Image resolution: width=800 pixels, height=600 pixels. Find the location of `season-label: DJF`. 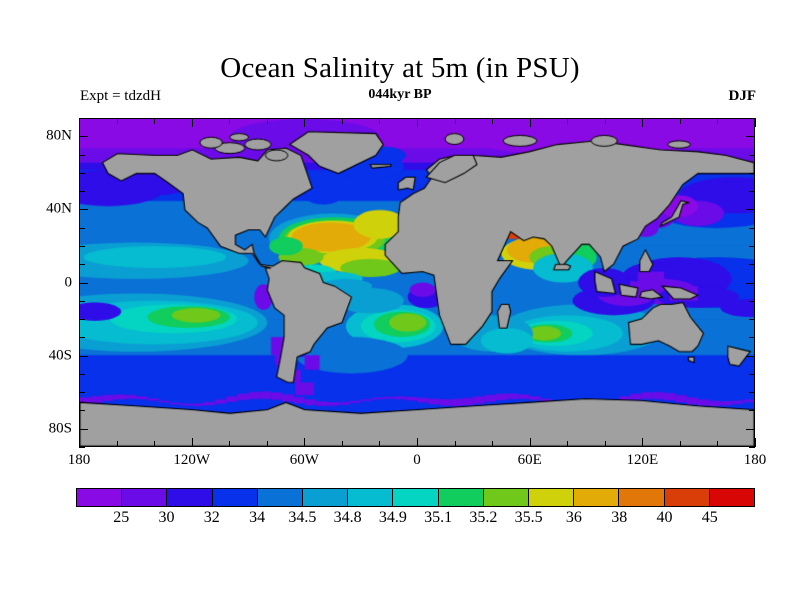

season-label: DJF is located at coordinates (742, 96).